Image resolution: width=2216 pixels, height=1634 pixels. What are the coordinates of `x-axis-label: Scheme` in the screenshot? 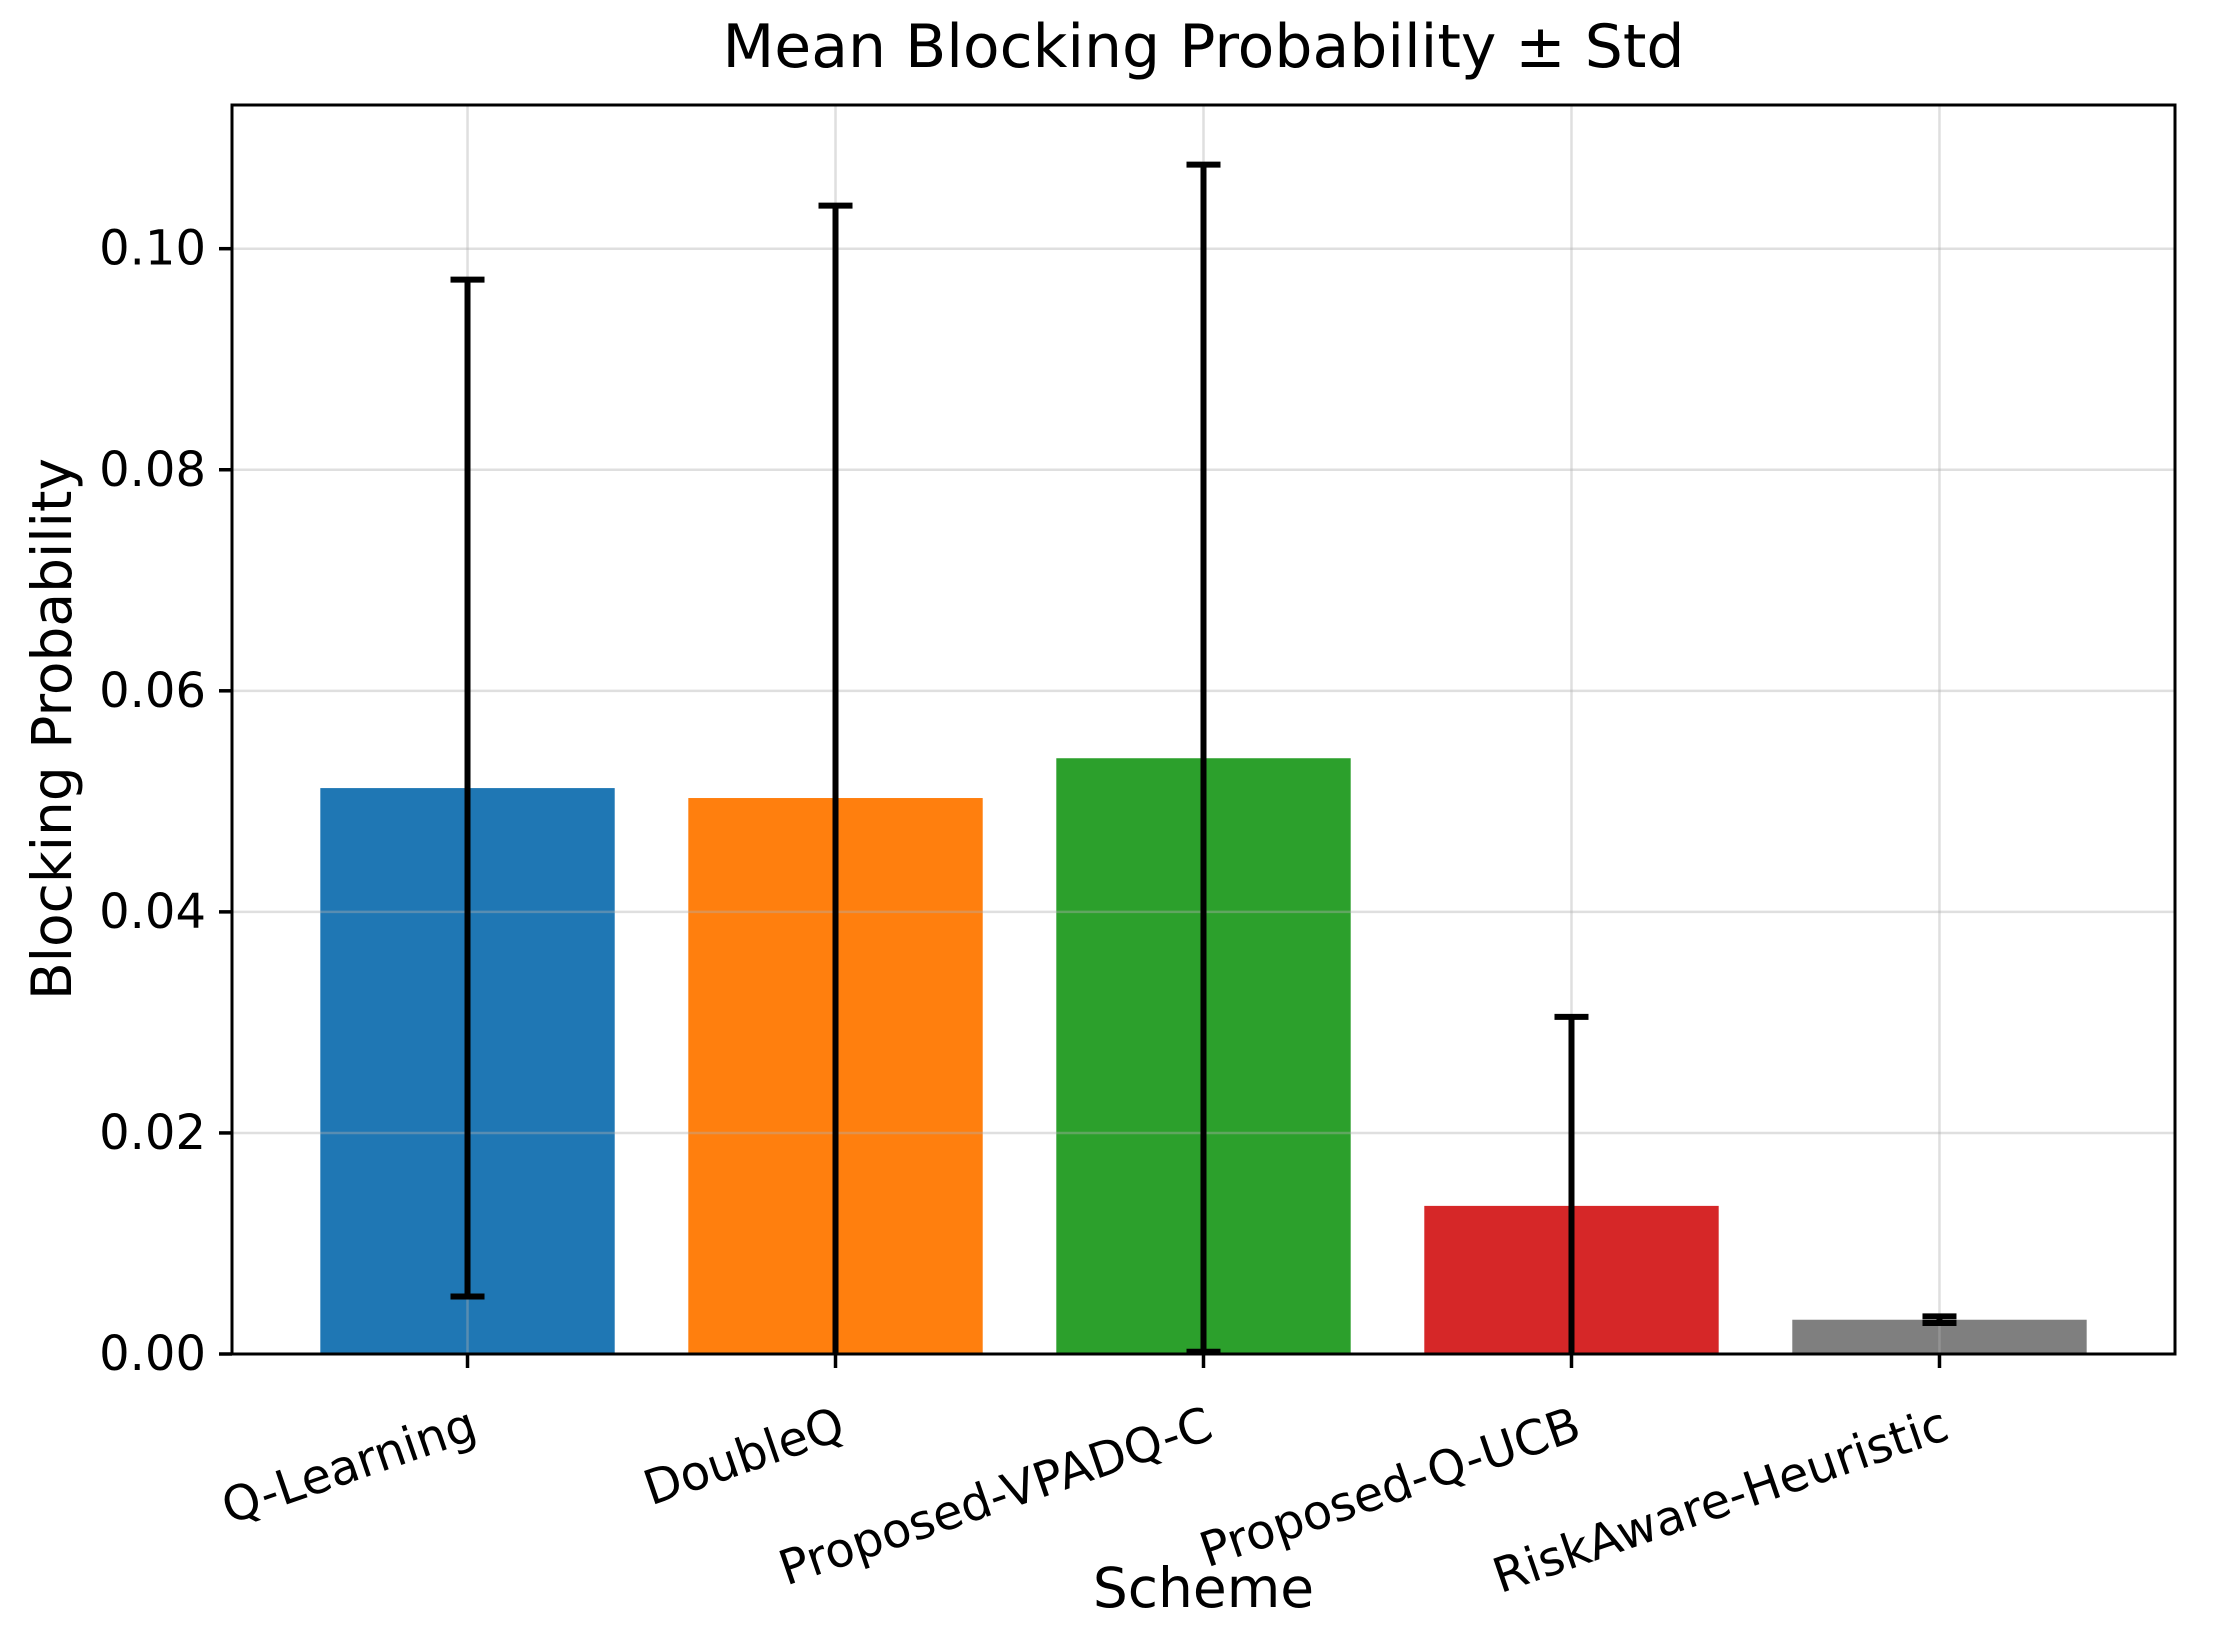 It's located at (1203, 1588).